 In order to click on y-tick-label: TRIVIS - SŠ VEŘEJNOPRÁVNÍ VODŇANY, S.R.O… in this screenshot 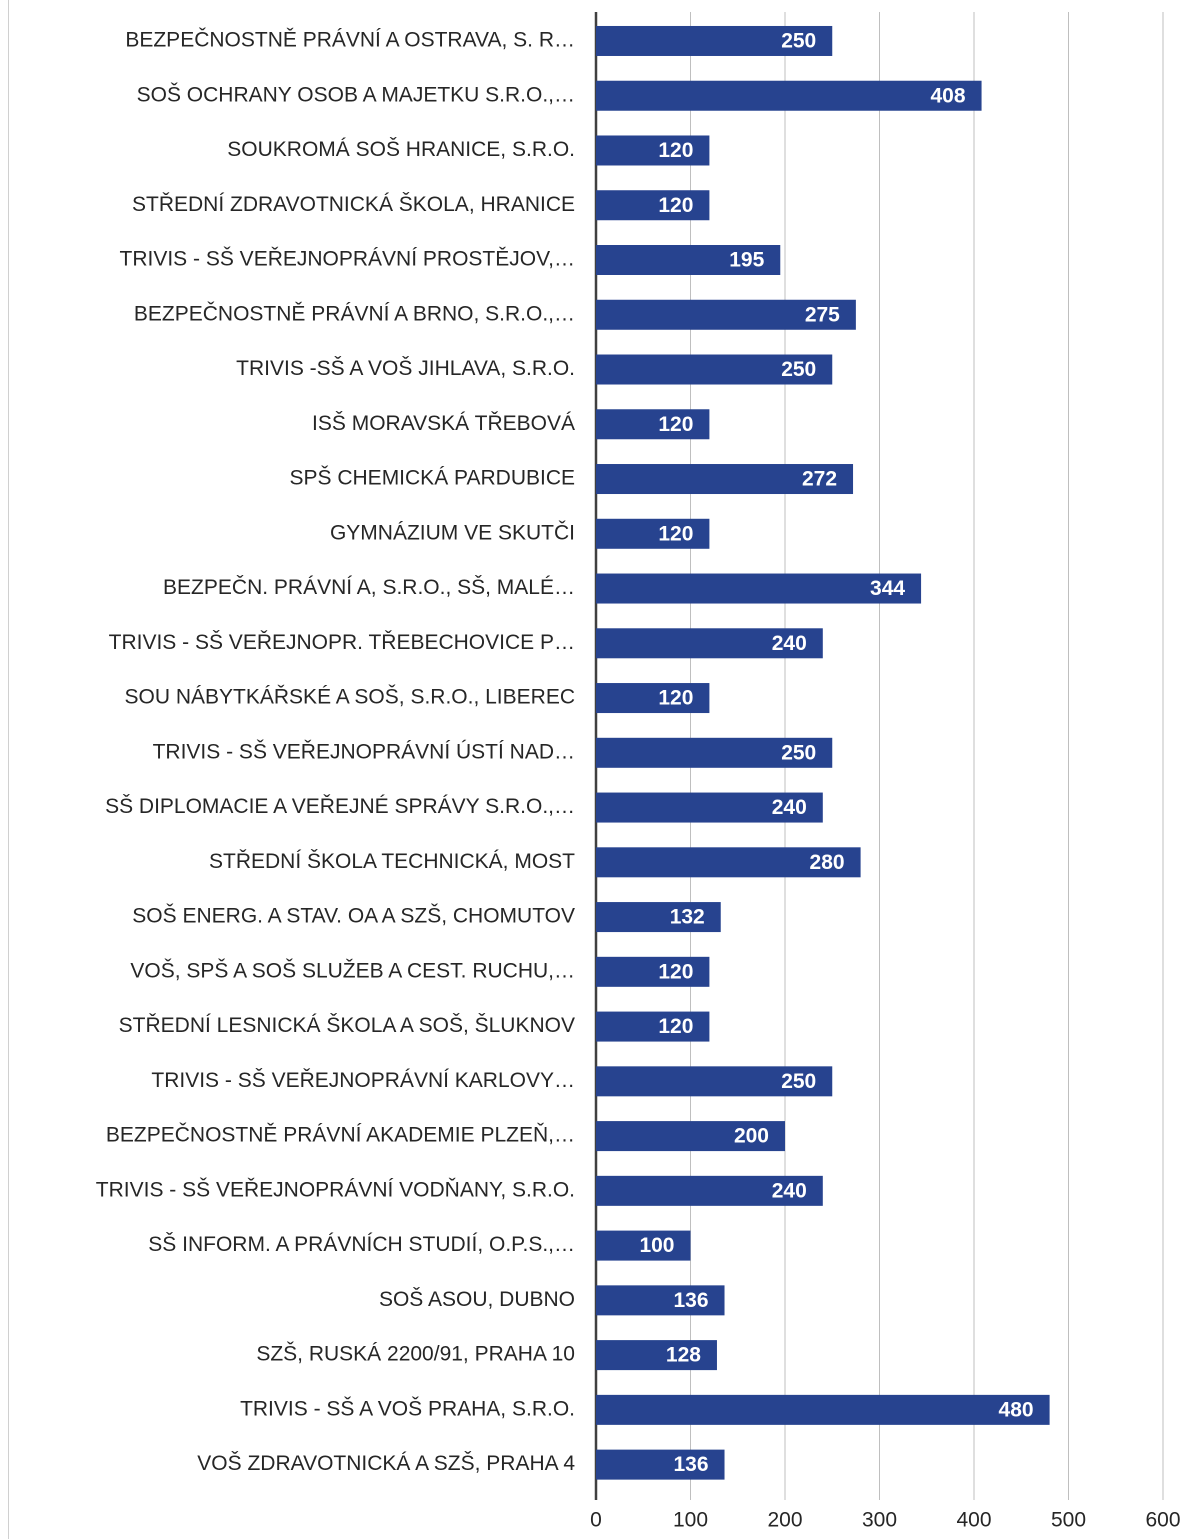, I will do `click(335, 1189)`.